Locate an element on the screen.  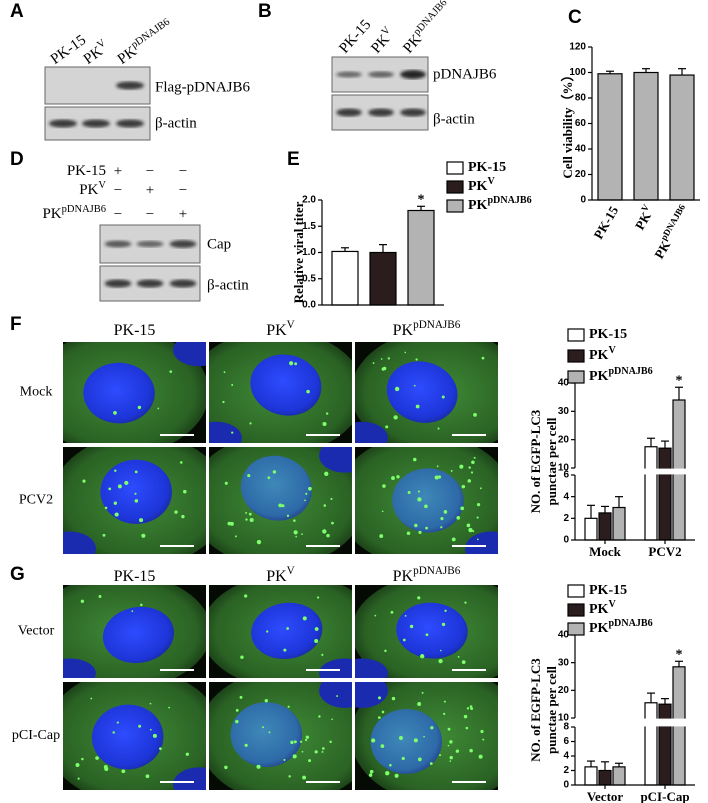
panel-label: G is located at coordinates (17, 574).